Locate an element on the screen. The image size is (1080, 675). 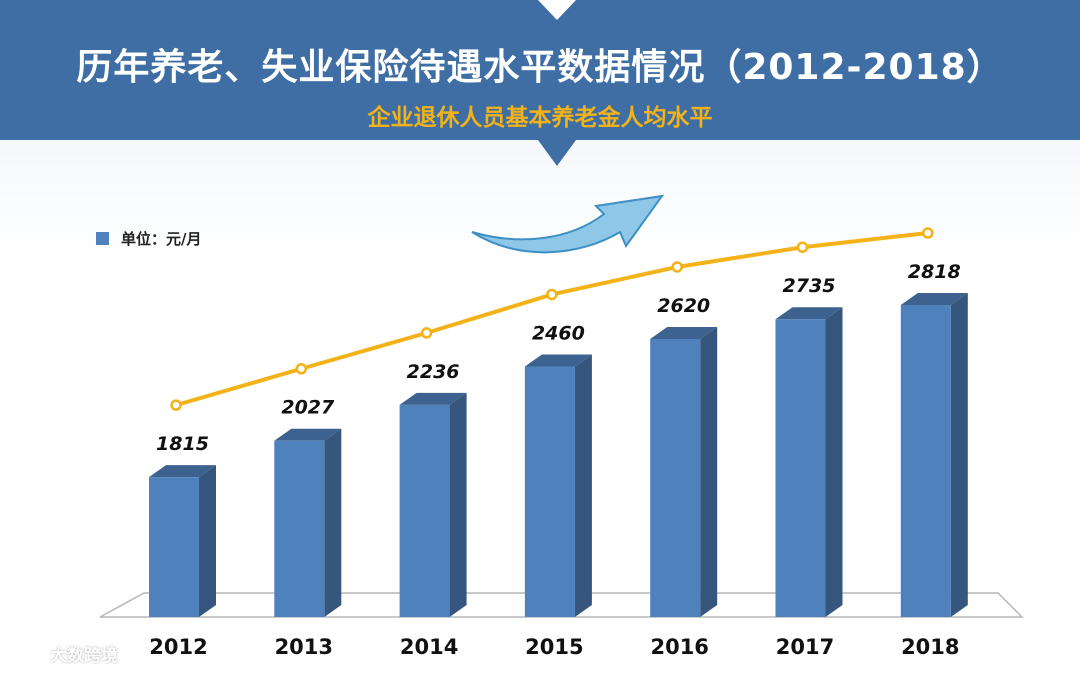
bar-2013 is located at coordinates (308, 522).